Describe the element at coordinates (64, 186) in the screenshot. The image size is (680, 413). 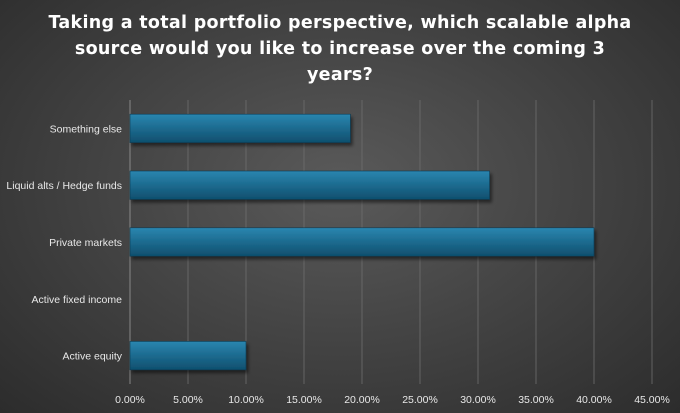
I see `category-label: Liquid alts / Hedge funds` at that location.